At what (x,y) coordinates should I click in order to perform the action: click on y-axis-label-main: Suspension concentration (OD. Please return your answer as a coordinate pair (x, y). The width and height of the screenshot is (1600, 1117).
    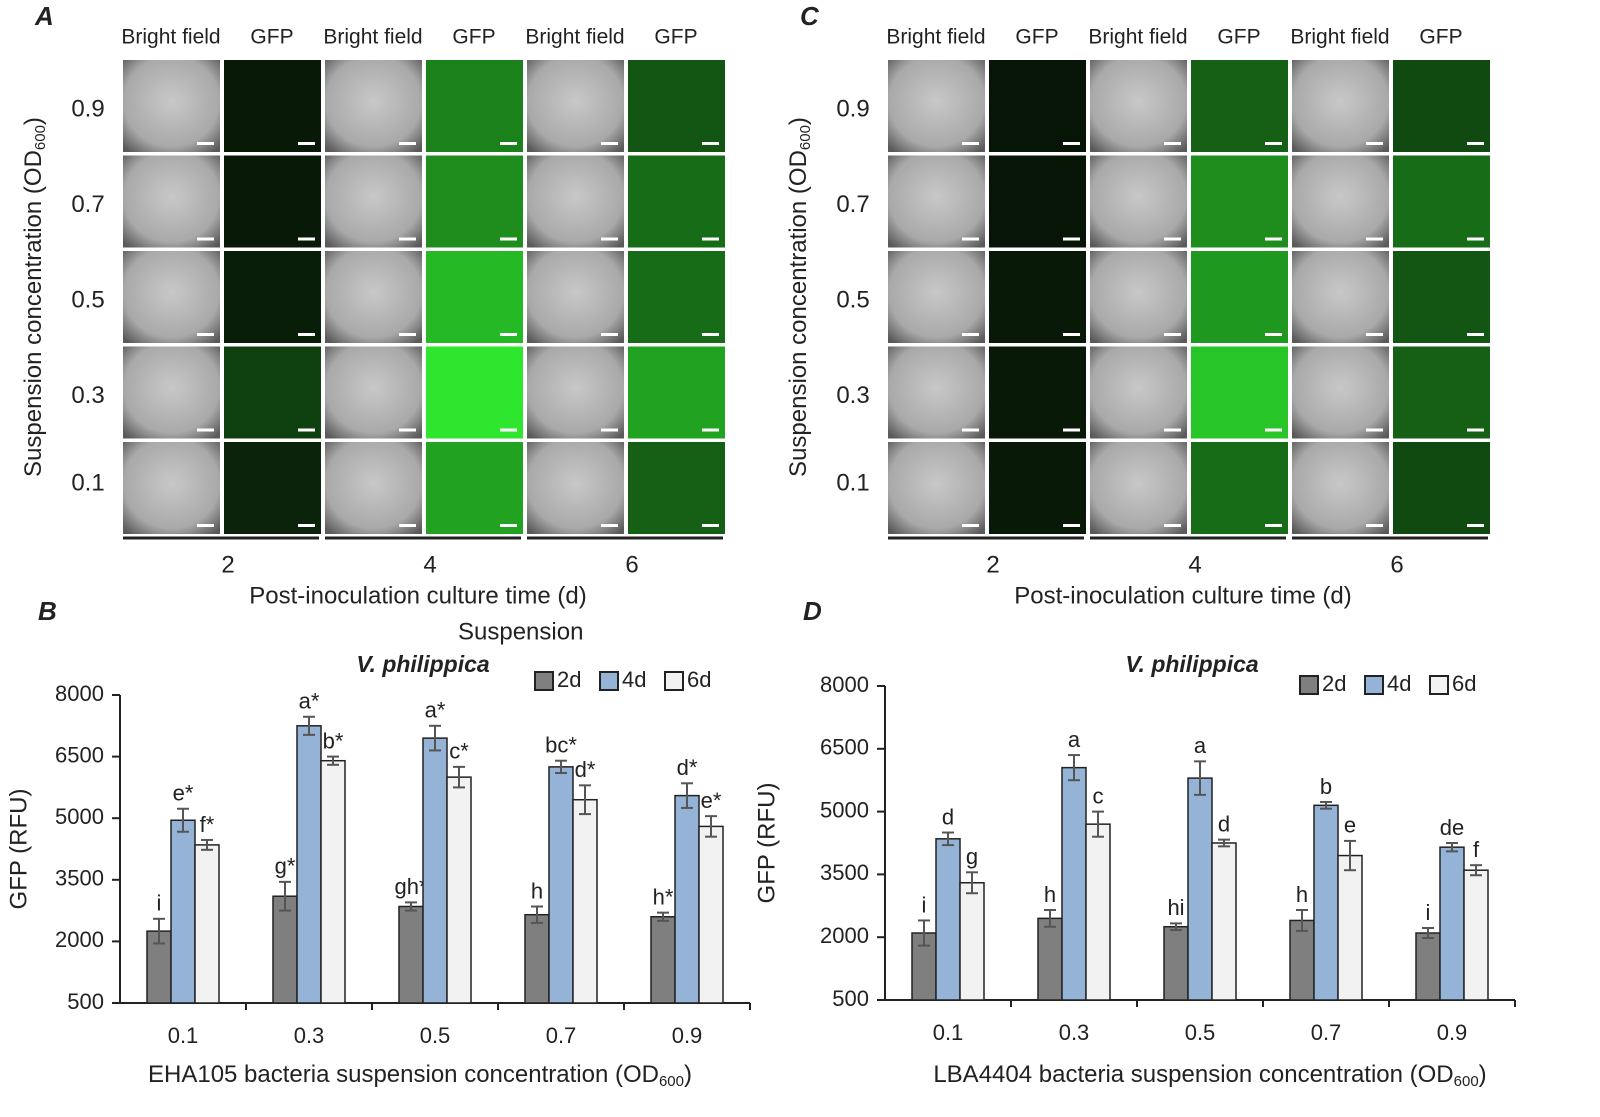
    Looking at the image, I should click on (33, 313).